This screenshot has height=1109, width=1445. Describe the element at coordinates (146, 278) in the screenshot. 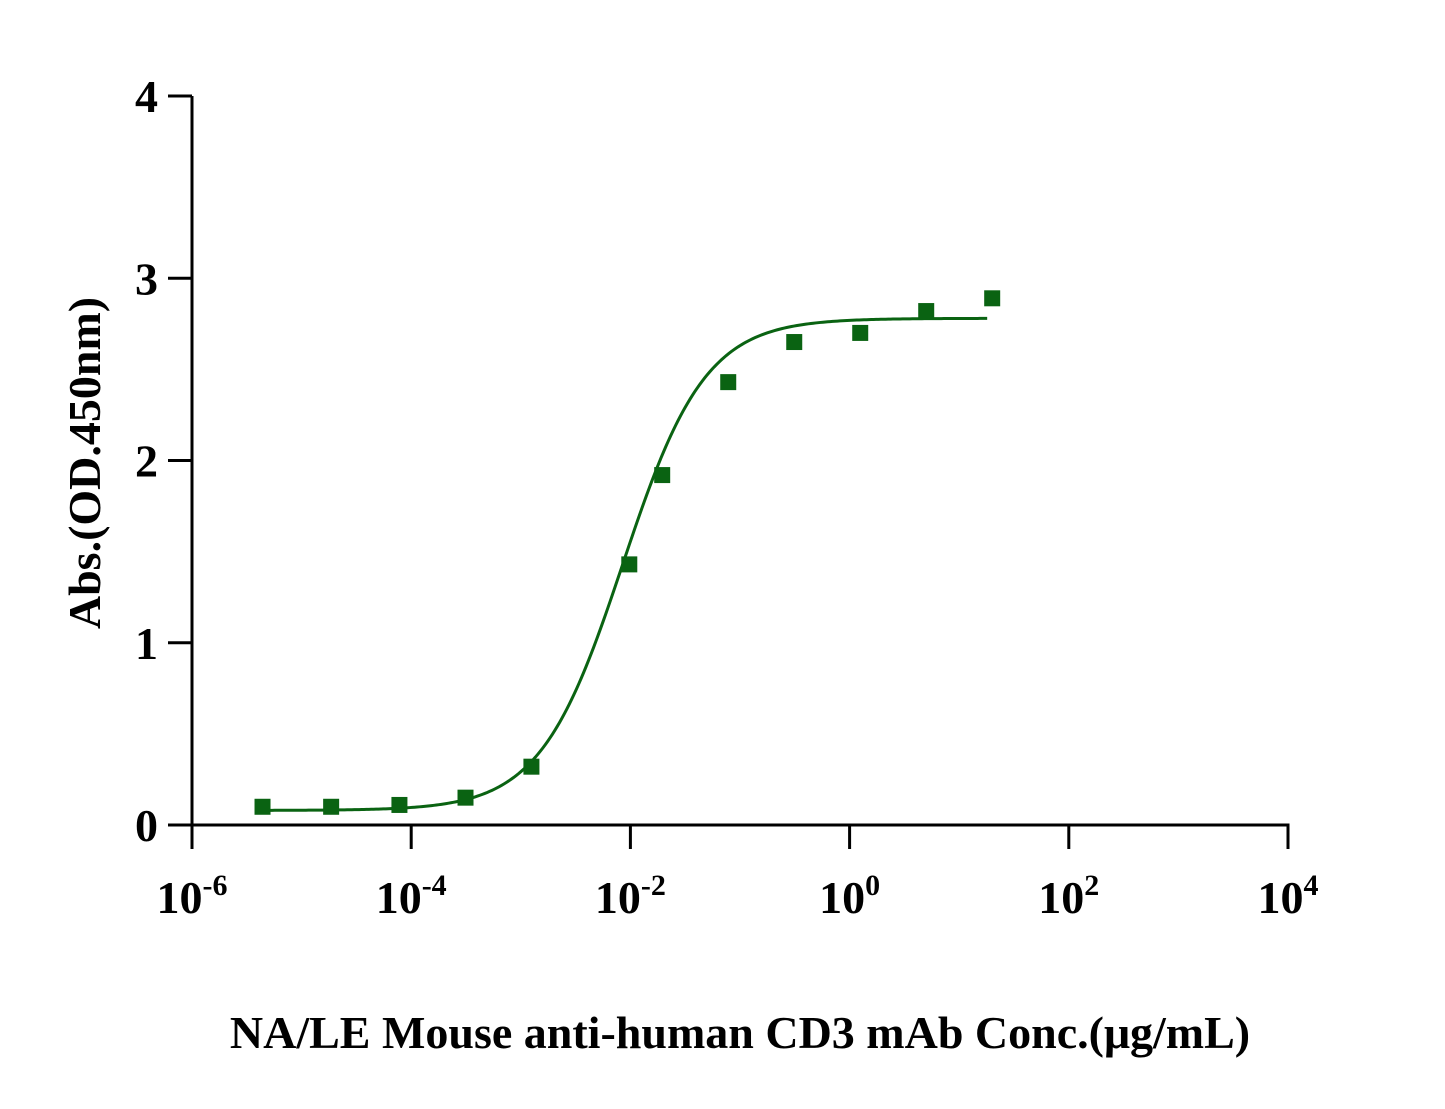

I see `y-tick-label: 3` at that location.